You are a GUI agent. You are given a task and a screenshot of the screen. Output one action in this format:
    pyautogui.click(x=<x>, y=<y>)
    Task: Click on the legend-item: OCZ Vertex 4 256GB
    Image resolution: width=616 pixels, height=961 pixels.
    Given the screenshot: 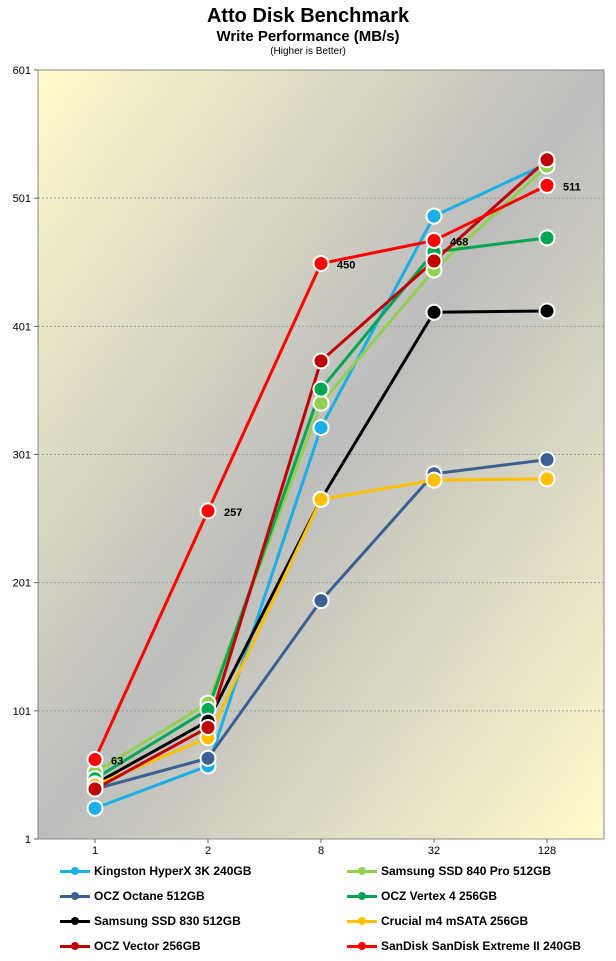 What is the action you would take?
    pyautogui.click(x=422, y=896)
    